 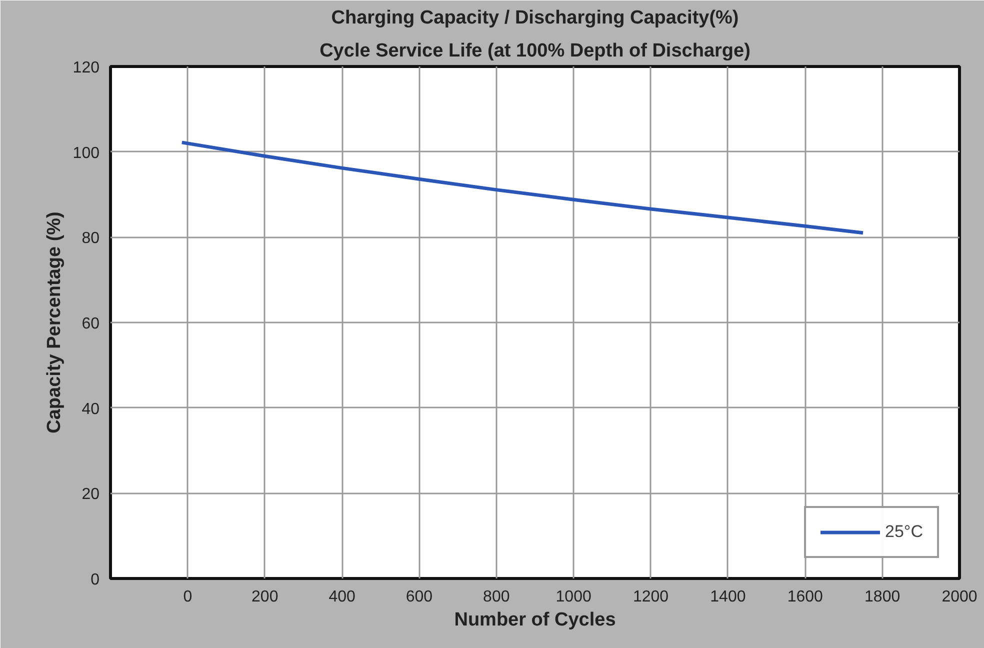 What do you see at coordinates (650, 597) in the screenshot?
I see `x-tick-label: 1200` at bounding box center [650, 597].